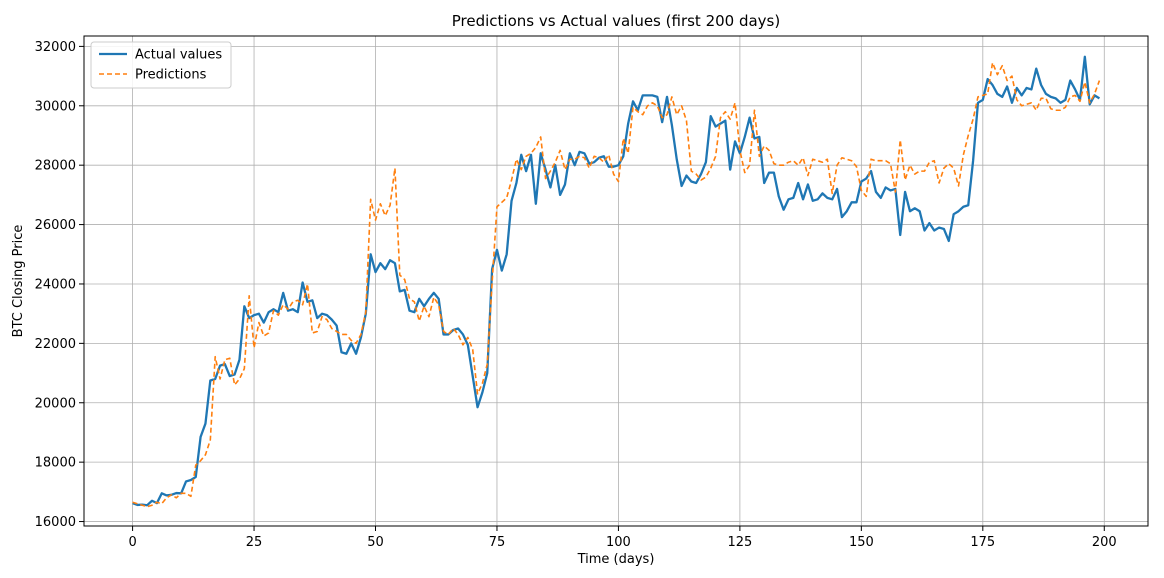 This screenshot has height=578, width=1164. I want to click on x-tick-label: 25, so click(254, 542).